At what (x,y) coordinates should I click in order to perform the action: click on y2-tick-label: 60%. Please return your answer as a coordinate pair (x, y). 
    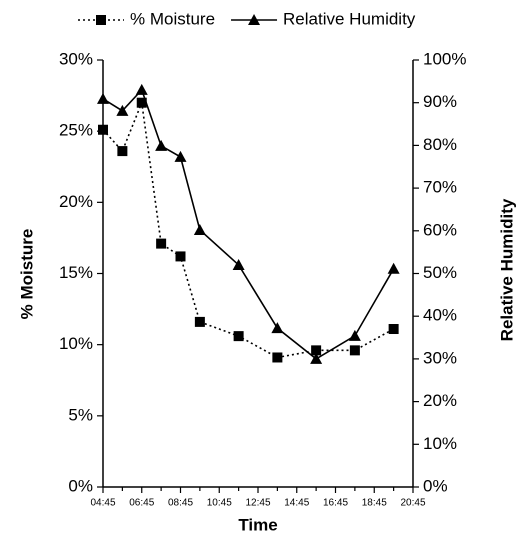
    Looking at the image, I should click on (440, 229).